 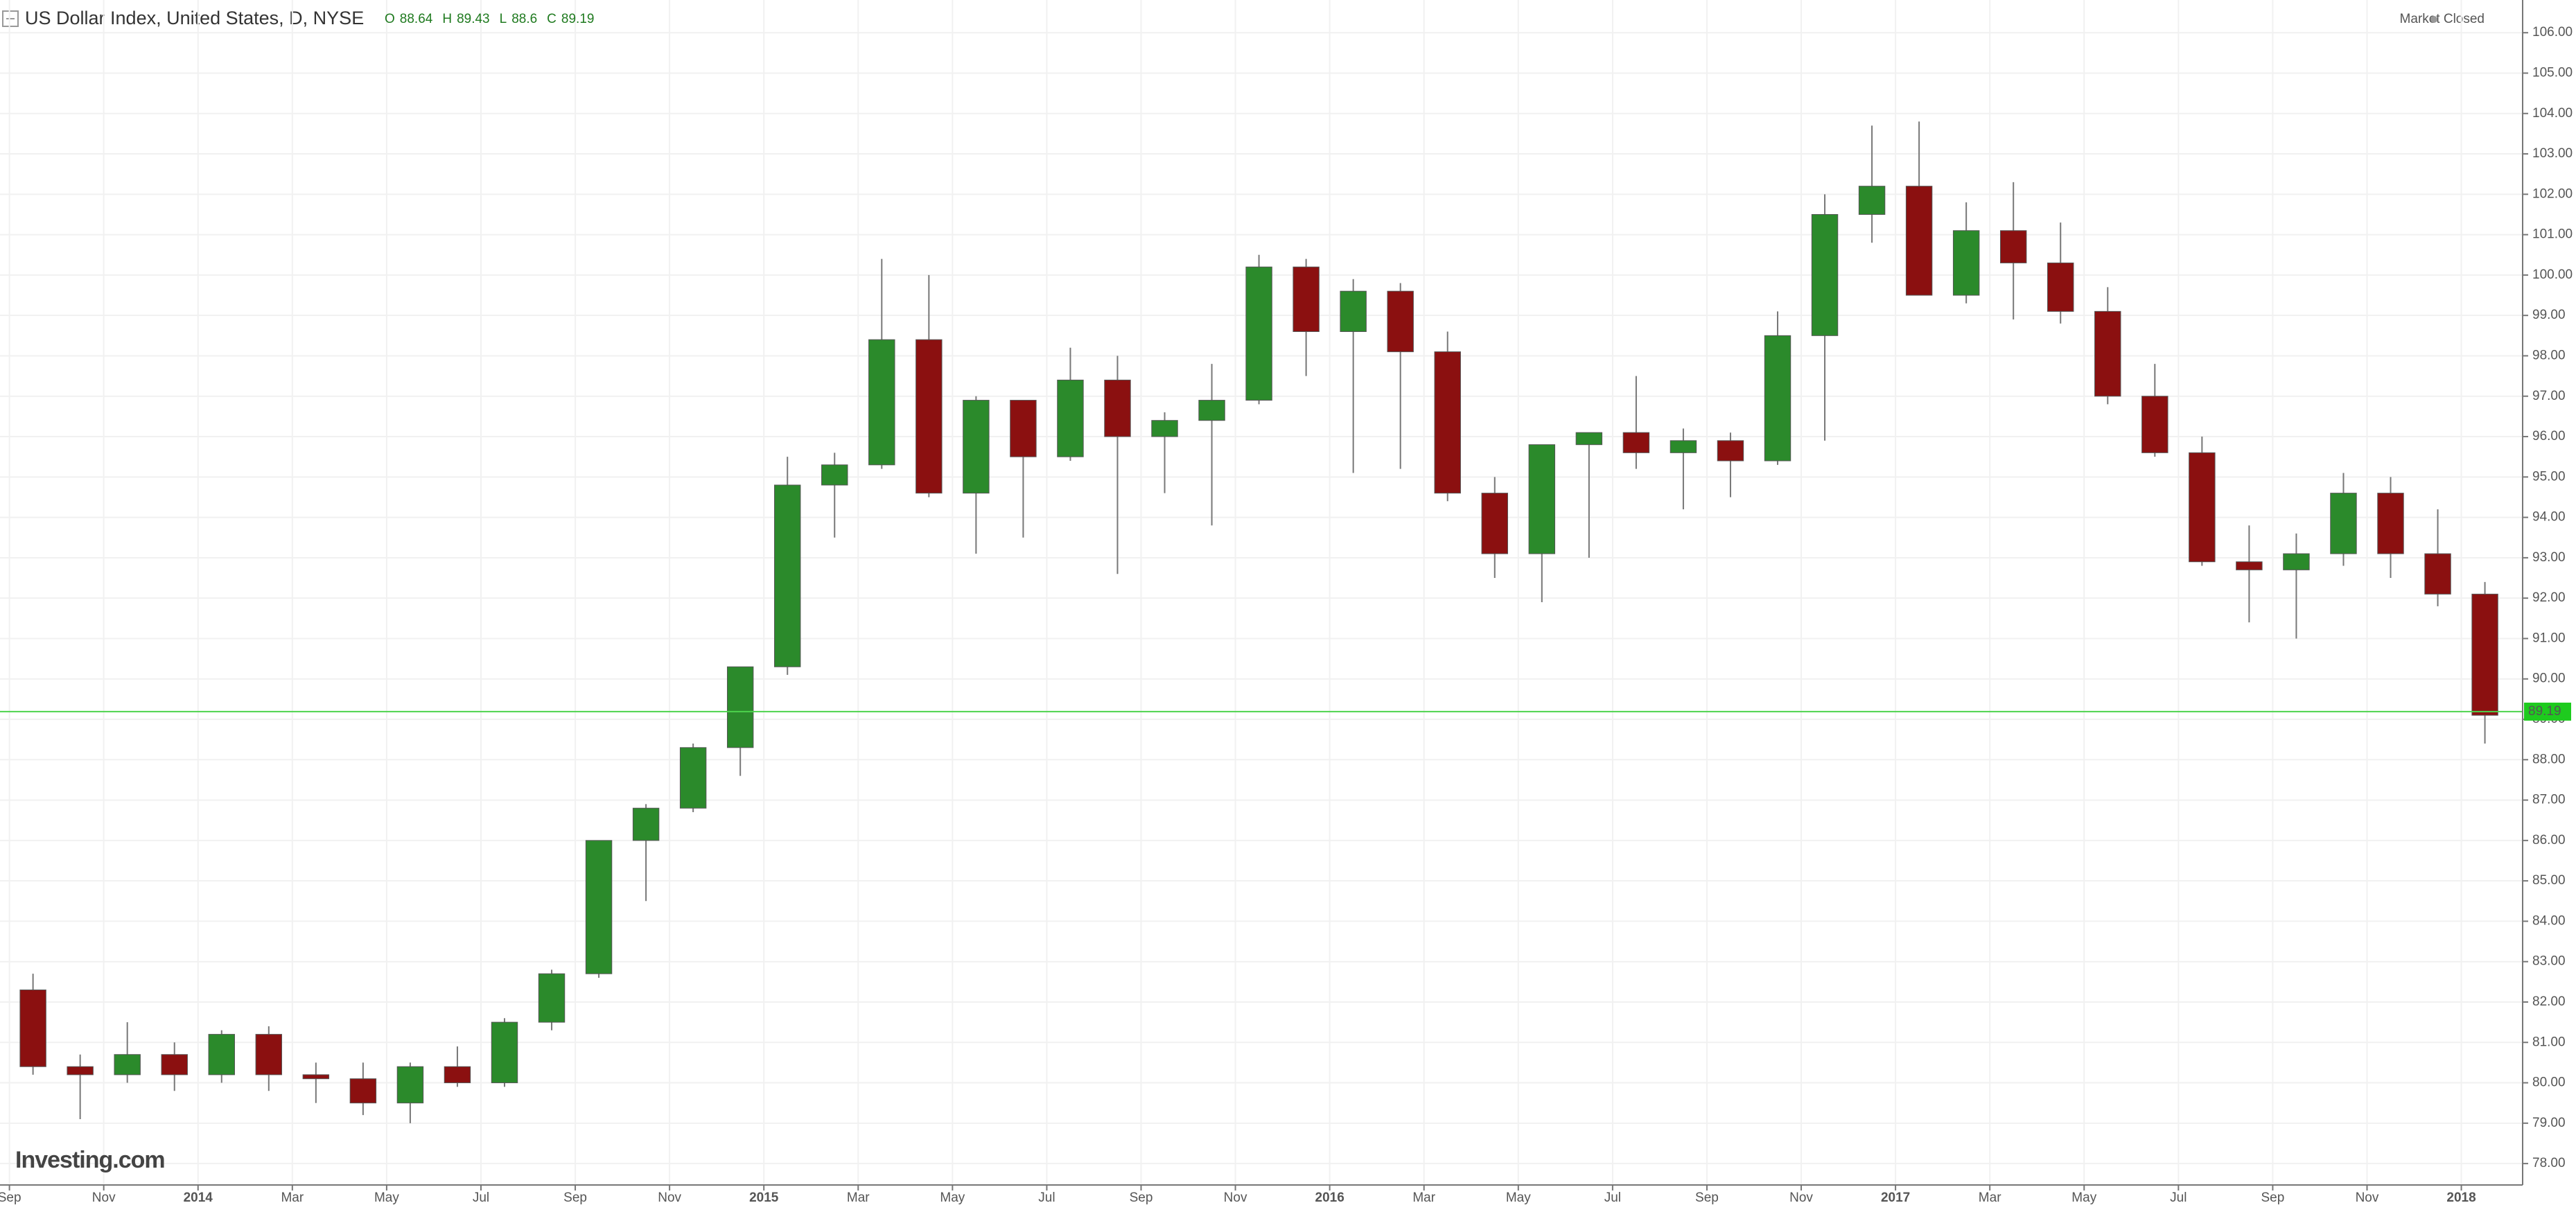 What do you see at coordinates (578, 19) in the screenshot?
I see `ohlc-value: 89.19` at bounding box center [578, 19].